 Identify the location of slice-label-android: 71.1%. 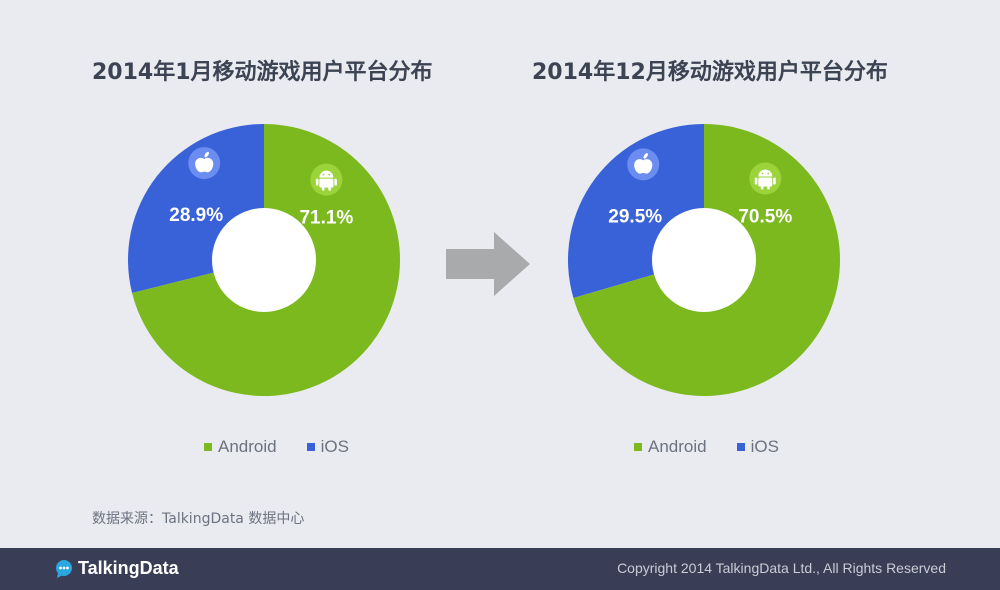
(326, 196).